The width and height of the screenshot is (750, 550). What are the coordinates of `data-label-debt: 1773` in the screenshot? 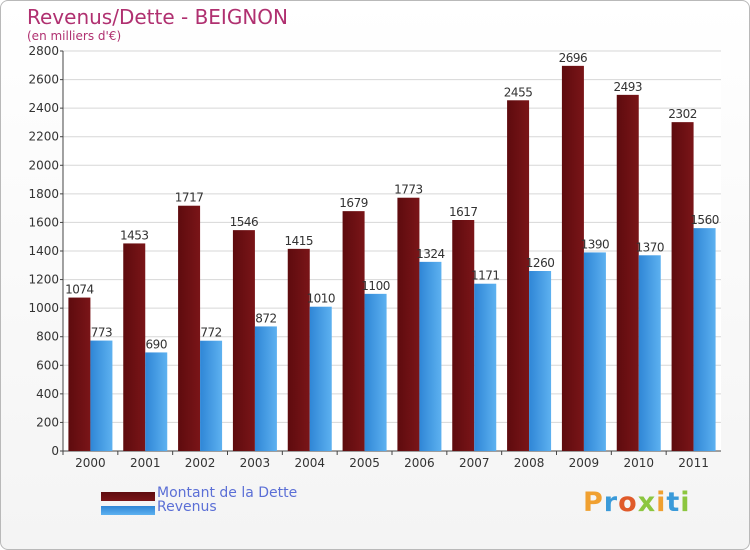 It's located at (408, 190).